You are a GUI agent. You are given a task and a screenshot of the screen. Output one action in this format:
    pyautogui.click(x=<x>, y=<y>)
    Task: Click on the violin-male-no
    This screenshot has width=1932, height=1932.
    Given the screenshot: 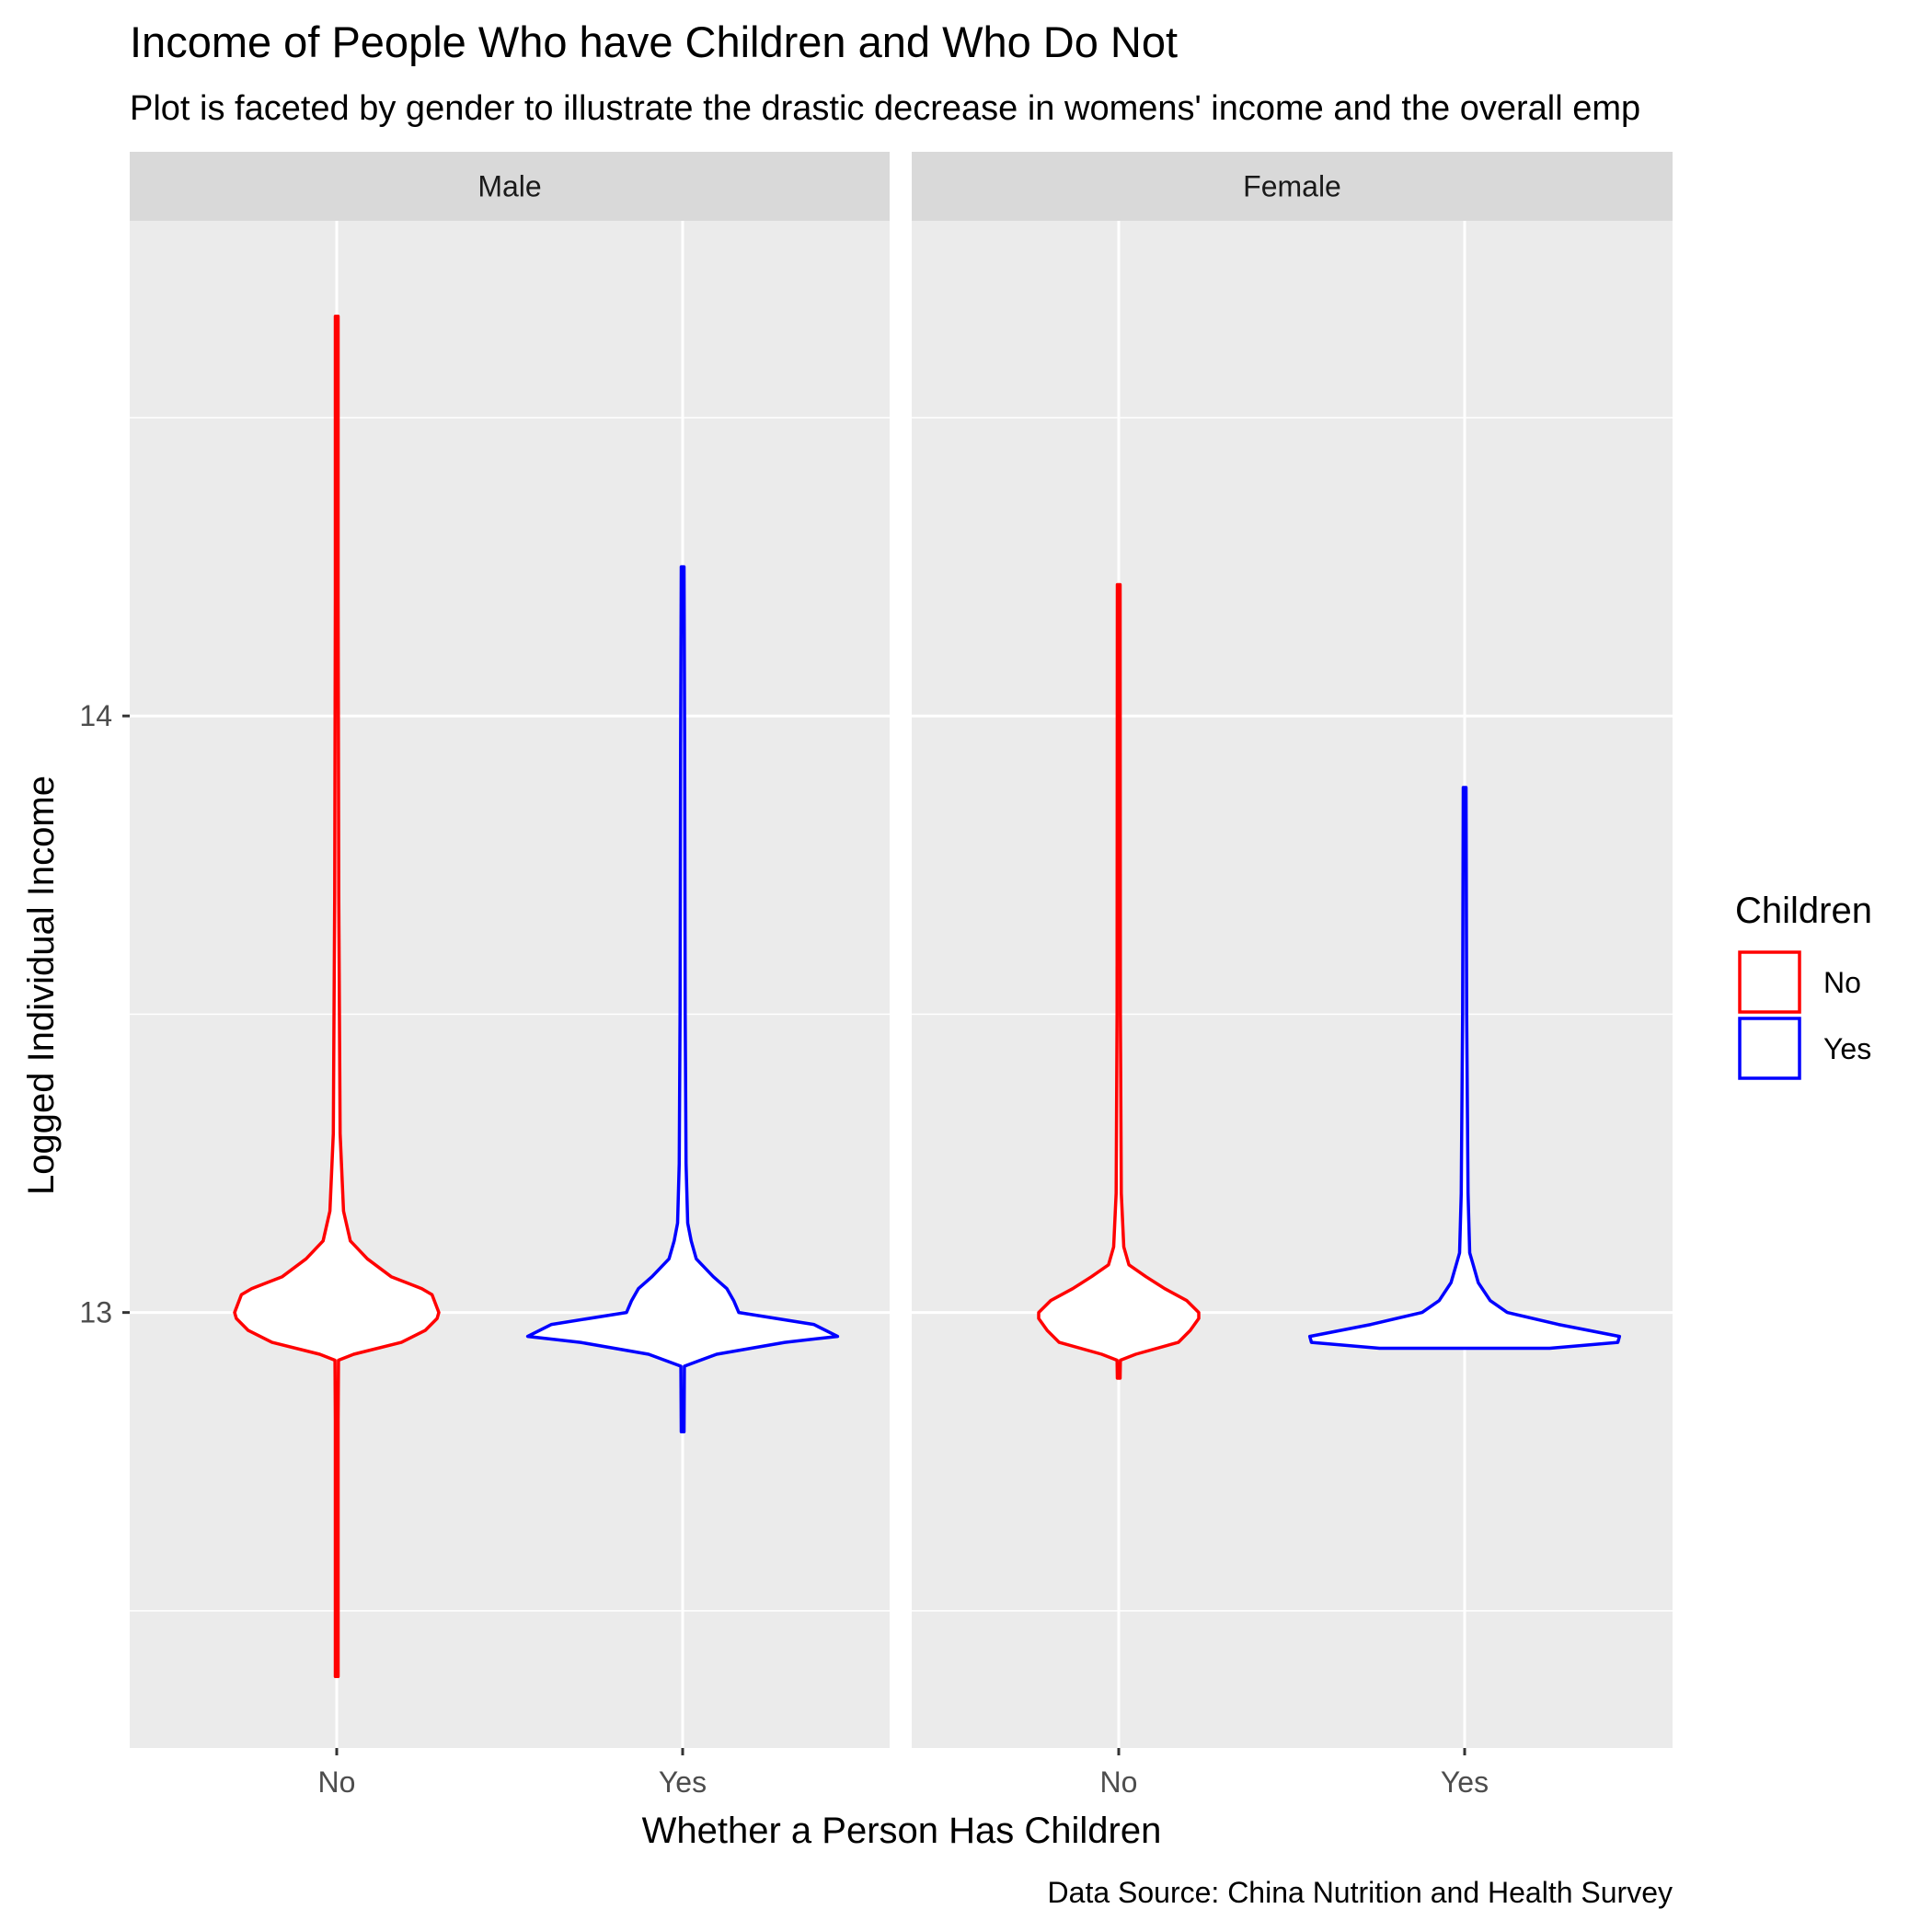 What is the action you would take?
    pyautogui.click(x=337, y=997)
    